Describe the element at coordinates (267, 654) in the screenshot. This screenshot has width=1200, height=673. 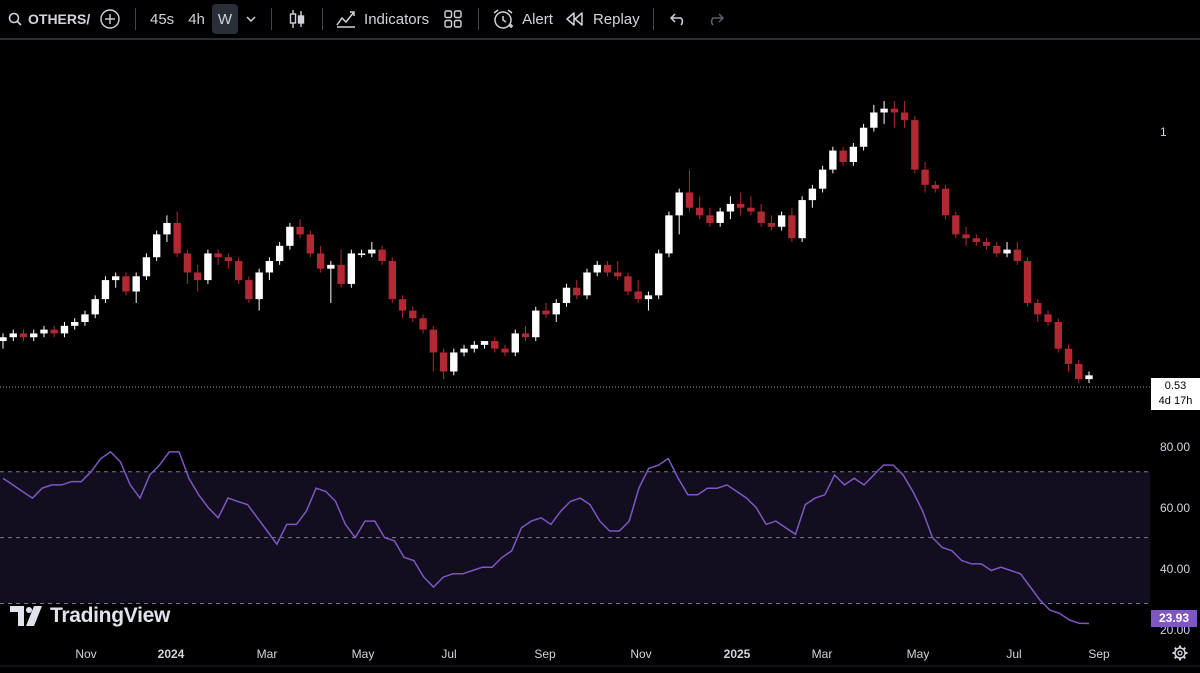
I see `time-label-mar-2024: Mar` at that location.